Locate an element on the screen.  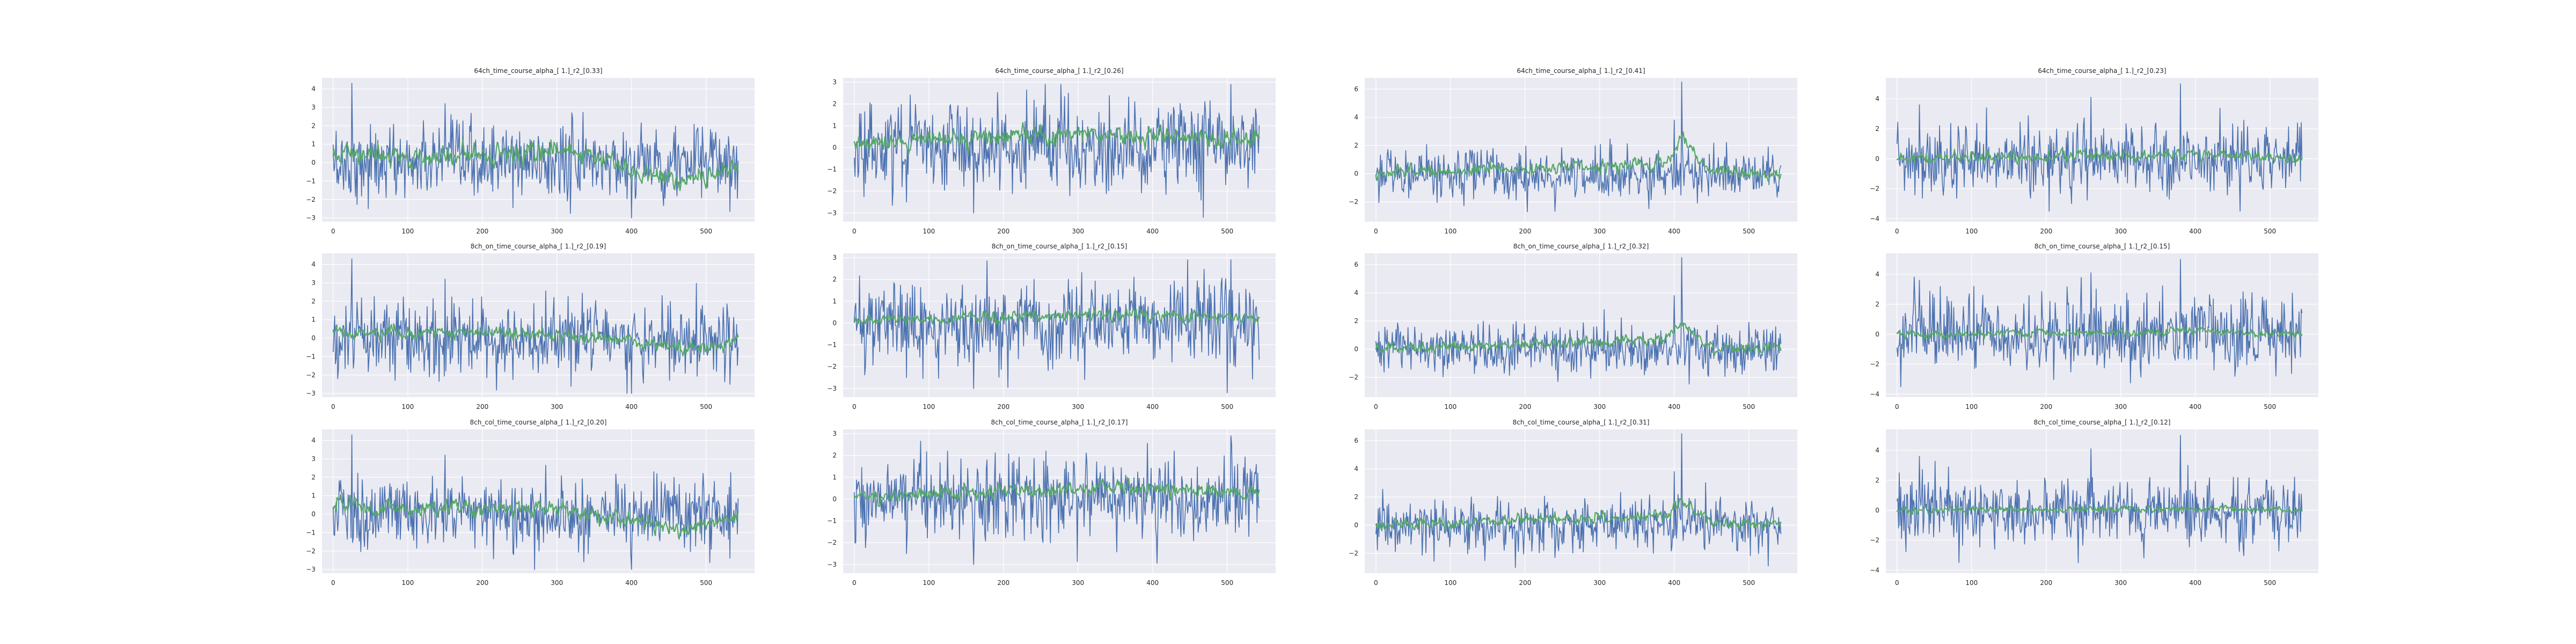
y-tick-label: −4 is located at coordinates (1874, 394).